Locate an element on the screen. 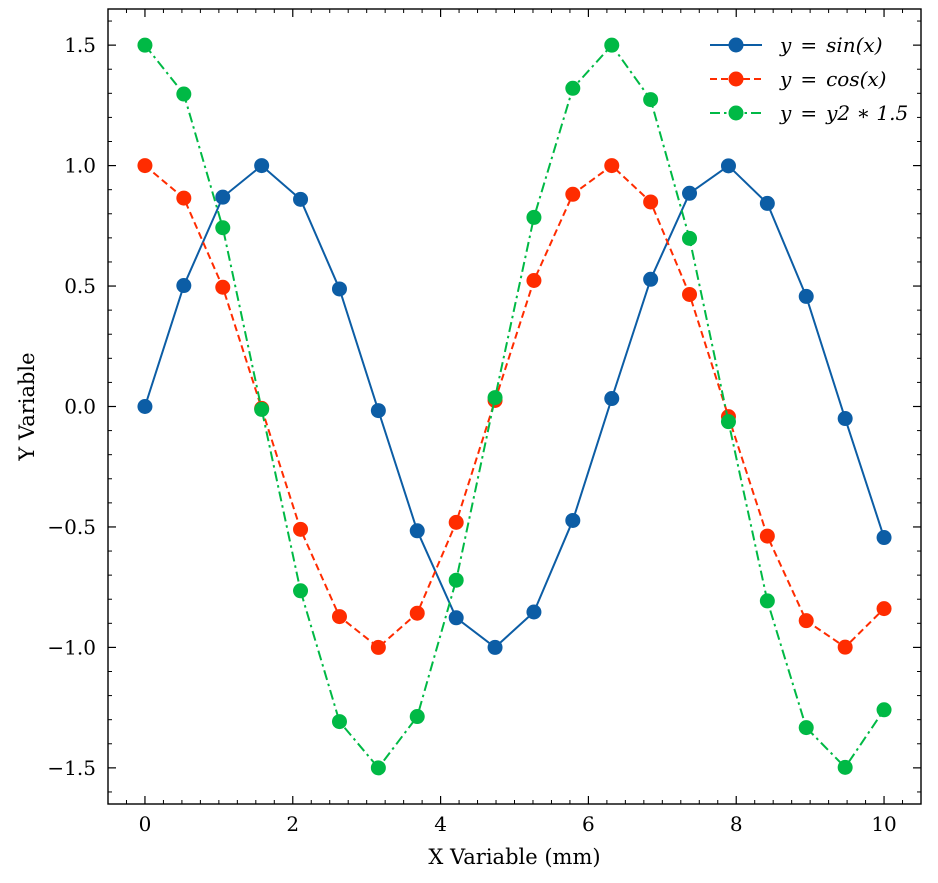 This screenshot has height=883, width=938. legend-entry: y = sin(x) is located at coordinates (796, 45).